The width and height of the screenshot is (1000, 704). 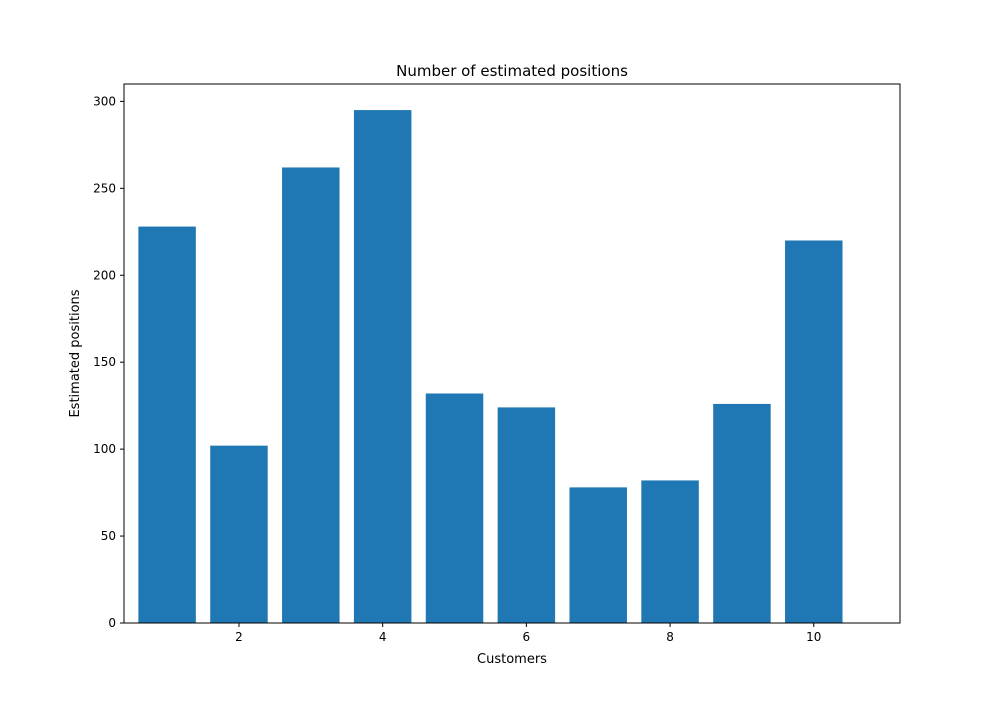 I want to click on y-tick-label: 100, so click(x=104, y=449).